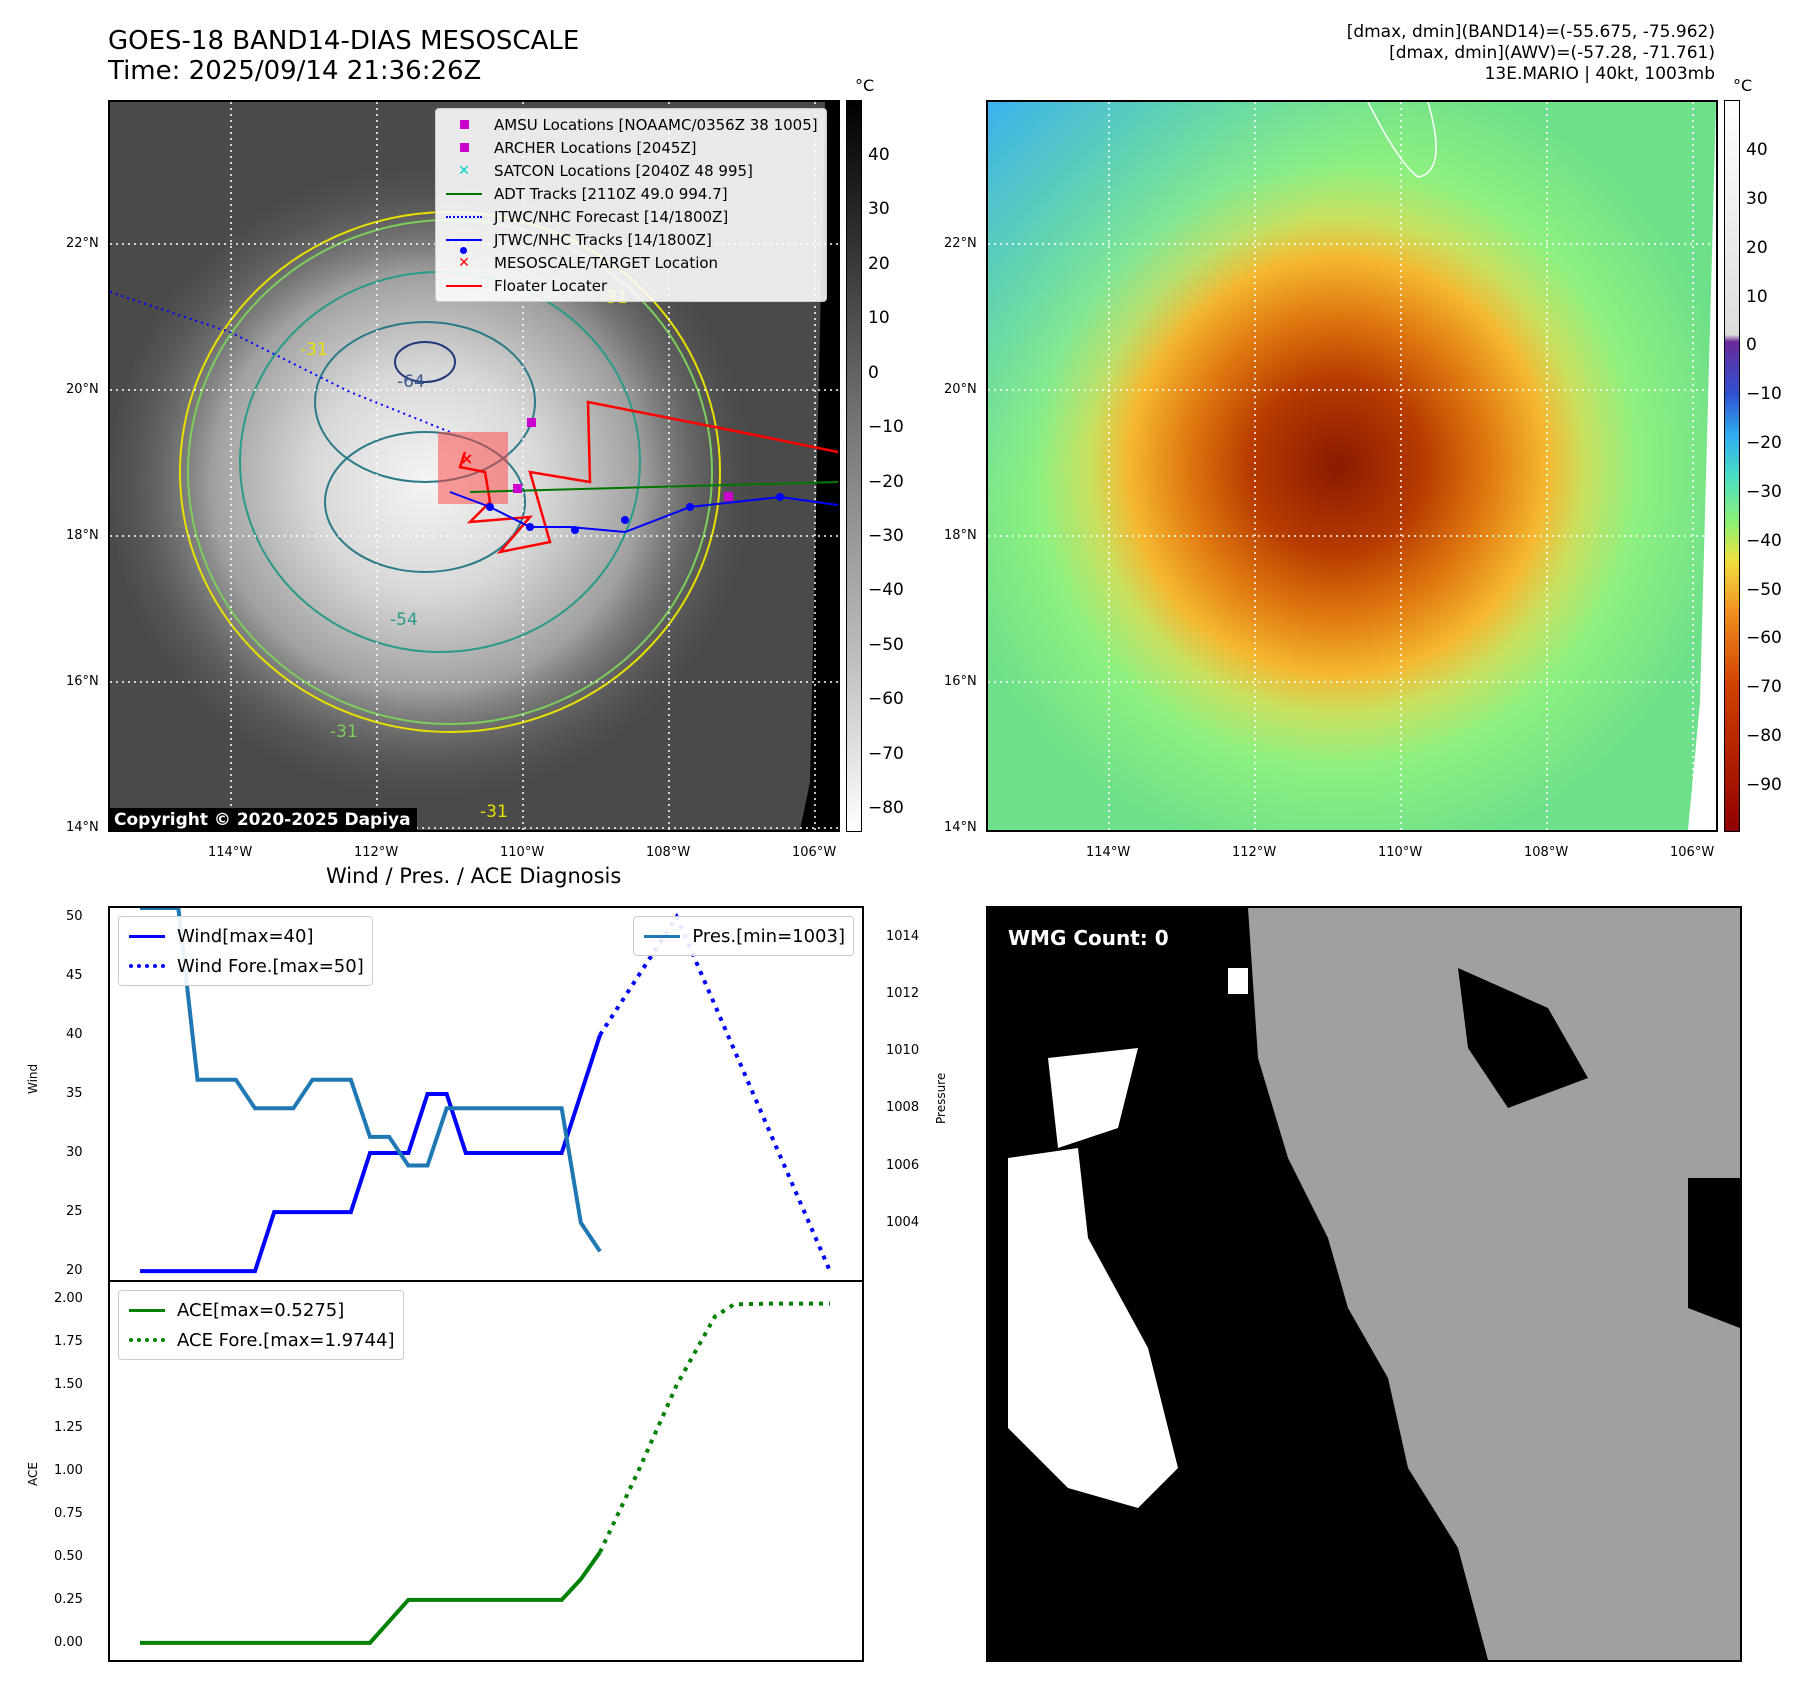 The width and height of the screenshot is (1801, 1690). What do you see at coordinates (245, 966) in the screenshot?
I see `legend-wind-forecast: Wind Fore.[max=50]` at bounding box center [245, 966].